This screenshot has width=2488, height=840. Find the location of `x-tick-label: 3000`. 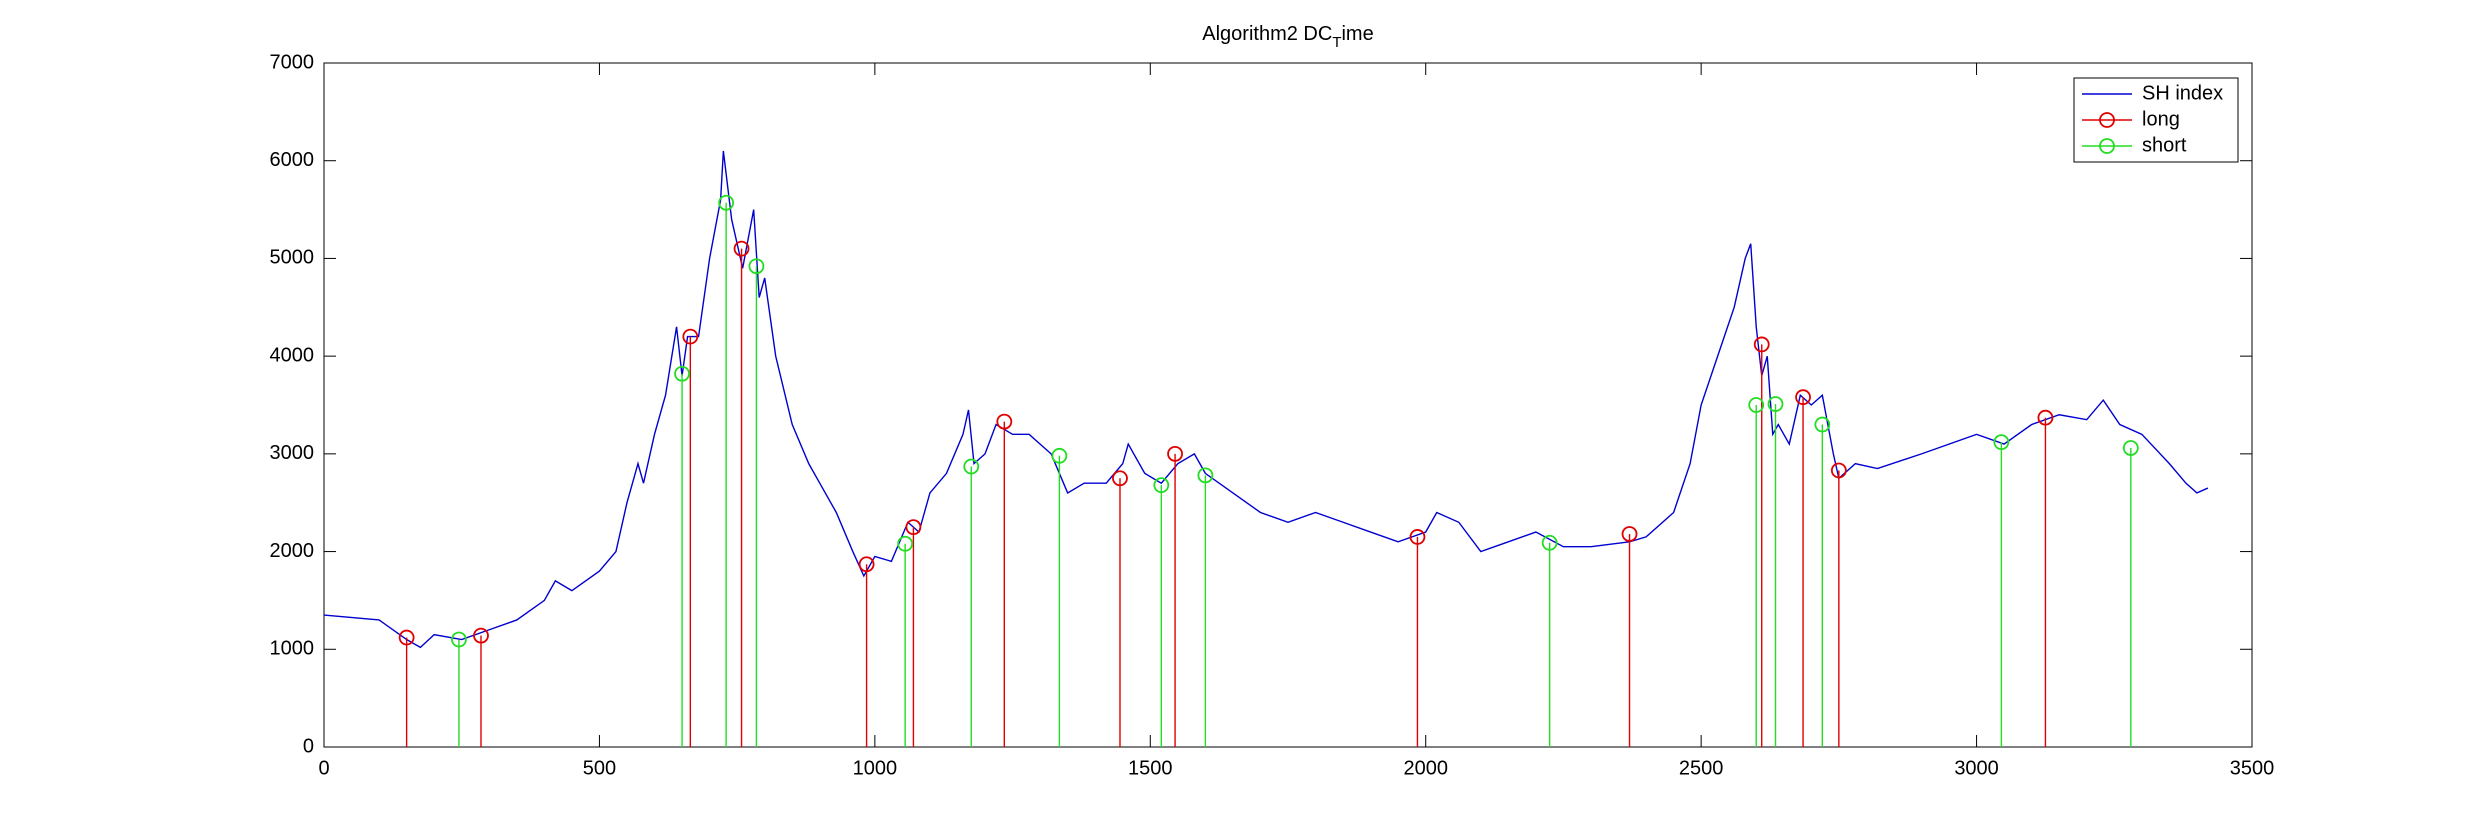

x-tick-label: 3000 is located at coordinates (1976, 768).